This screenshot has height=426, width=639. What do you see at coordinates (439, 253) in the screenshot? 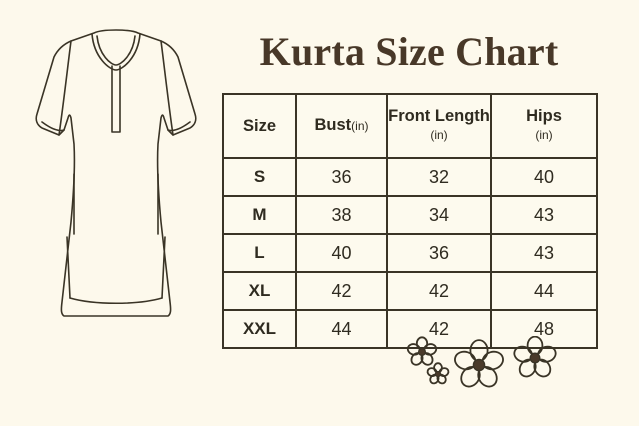
I see `cell-front-length: 36` at bounding box center [439, 253].